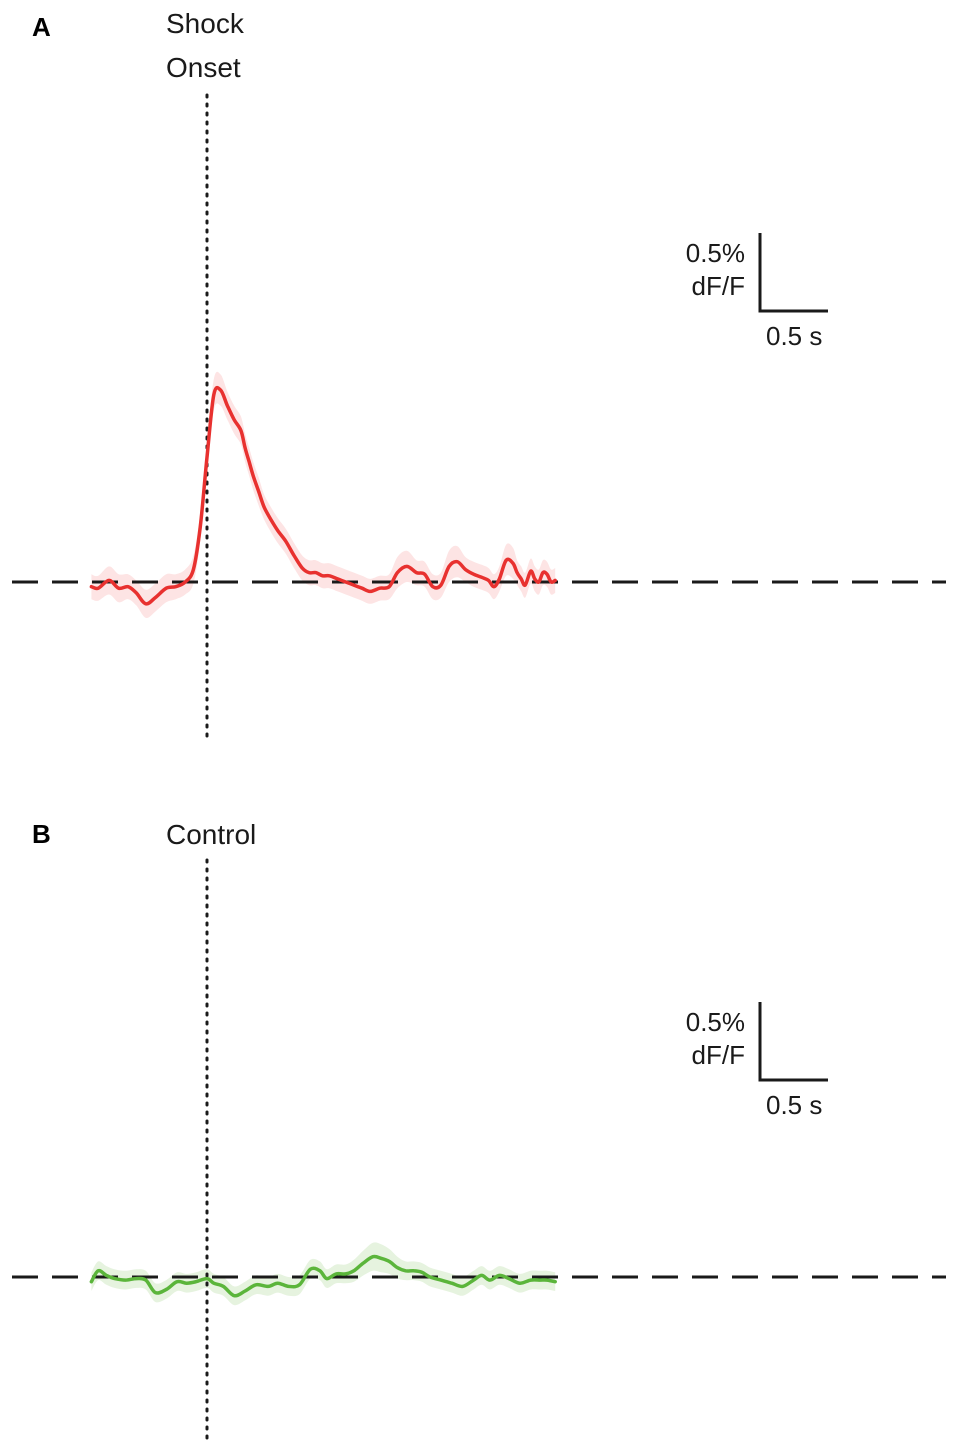 The height and width of the screenshot is (1446, 957). What do you see at coordinates (794, 1105) in the screenshot?
I see `panel-b-scalebar-x-label: 0.5 s` at bounding box center [794, 1105].